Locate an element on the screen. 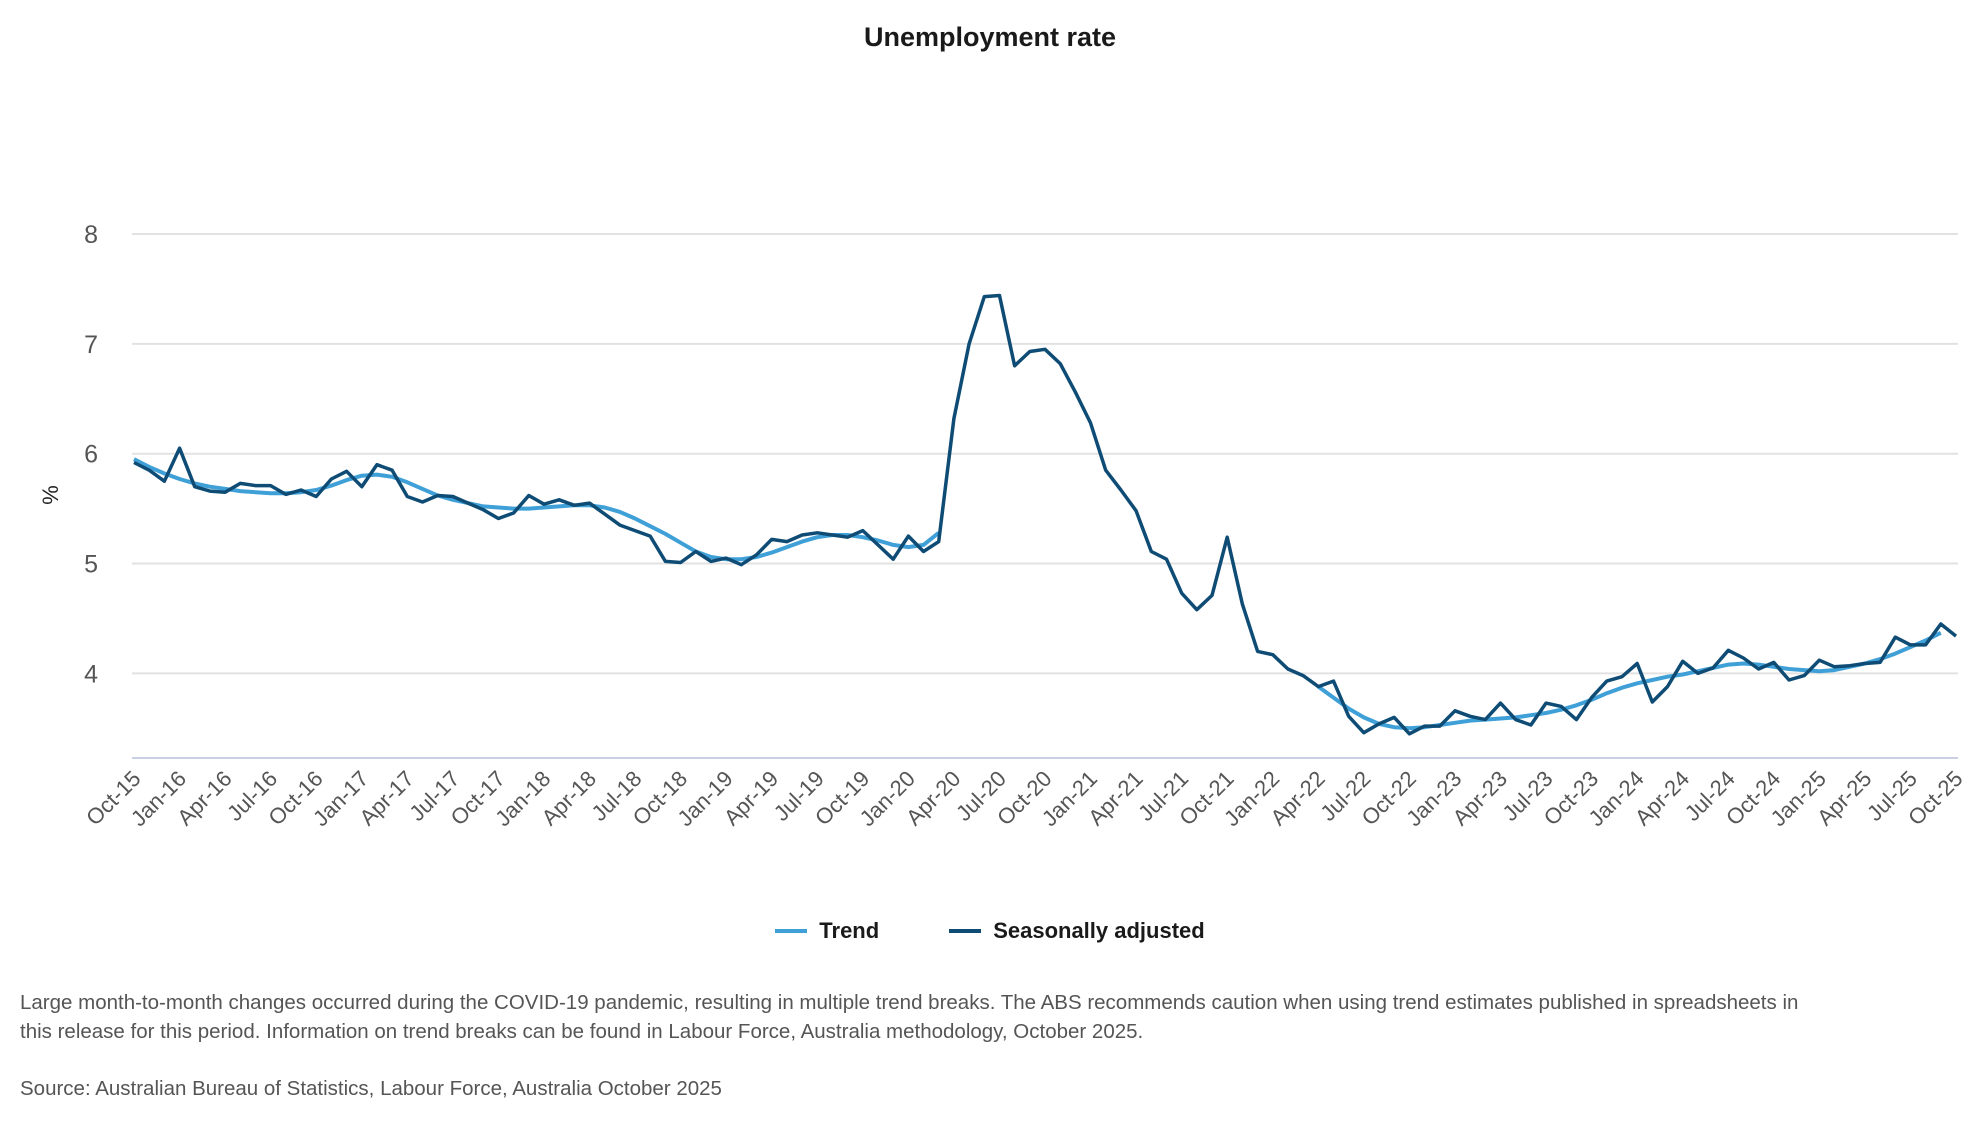 This screenshot has width=1980, height=1140. y-tick-label: 8 is located at coordinates (91, 235).